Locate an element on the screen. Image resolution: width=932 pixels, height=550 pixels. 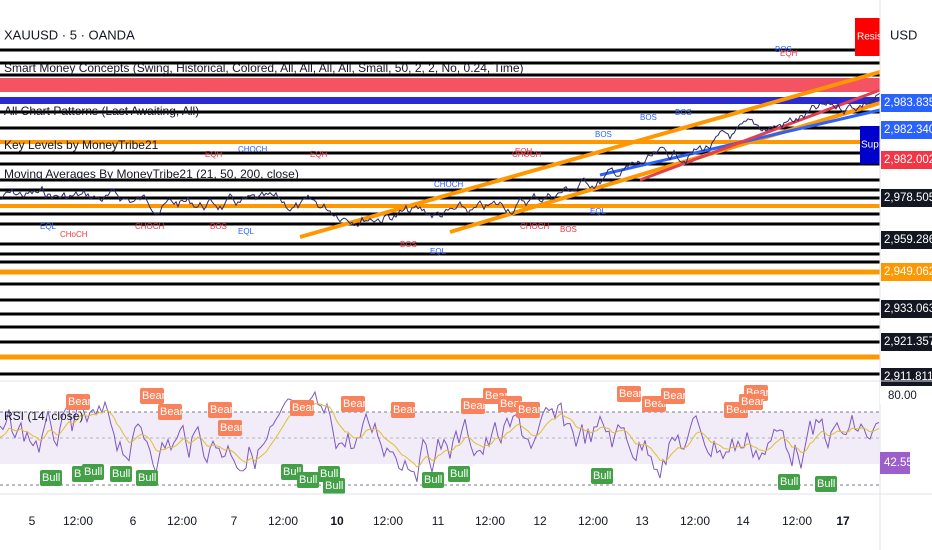
price-label: 2,983.835 is located at coordinates (908, 103).